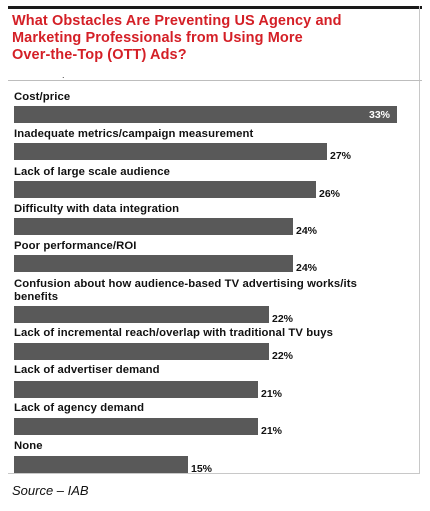  What do you see at coordinates (28, 446) in the screenshot?
I see `category-label: None` at bounding box center [28, 446].